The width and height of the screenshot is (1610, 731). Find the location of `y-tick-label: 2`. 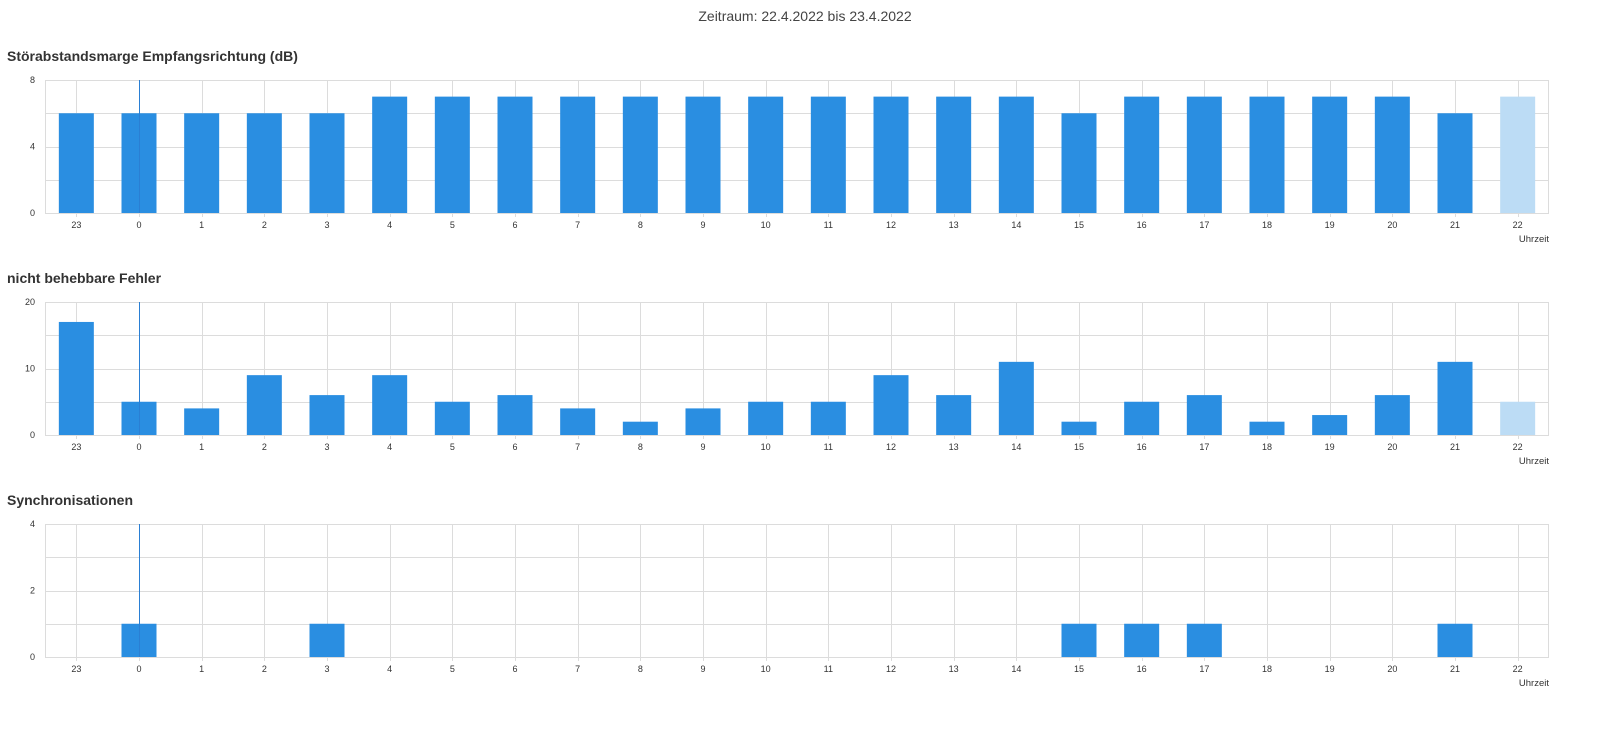

y-tick-label: 2 is located at coordinates (32, 591).